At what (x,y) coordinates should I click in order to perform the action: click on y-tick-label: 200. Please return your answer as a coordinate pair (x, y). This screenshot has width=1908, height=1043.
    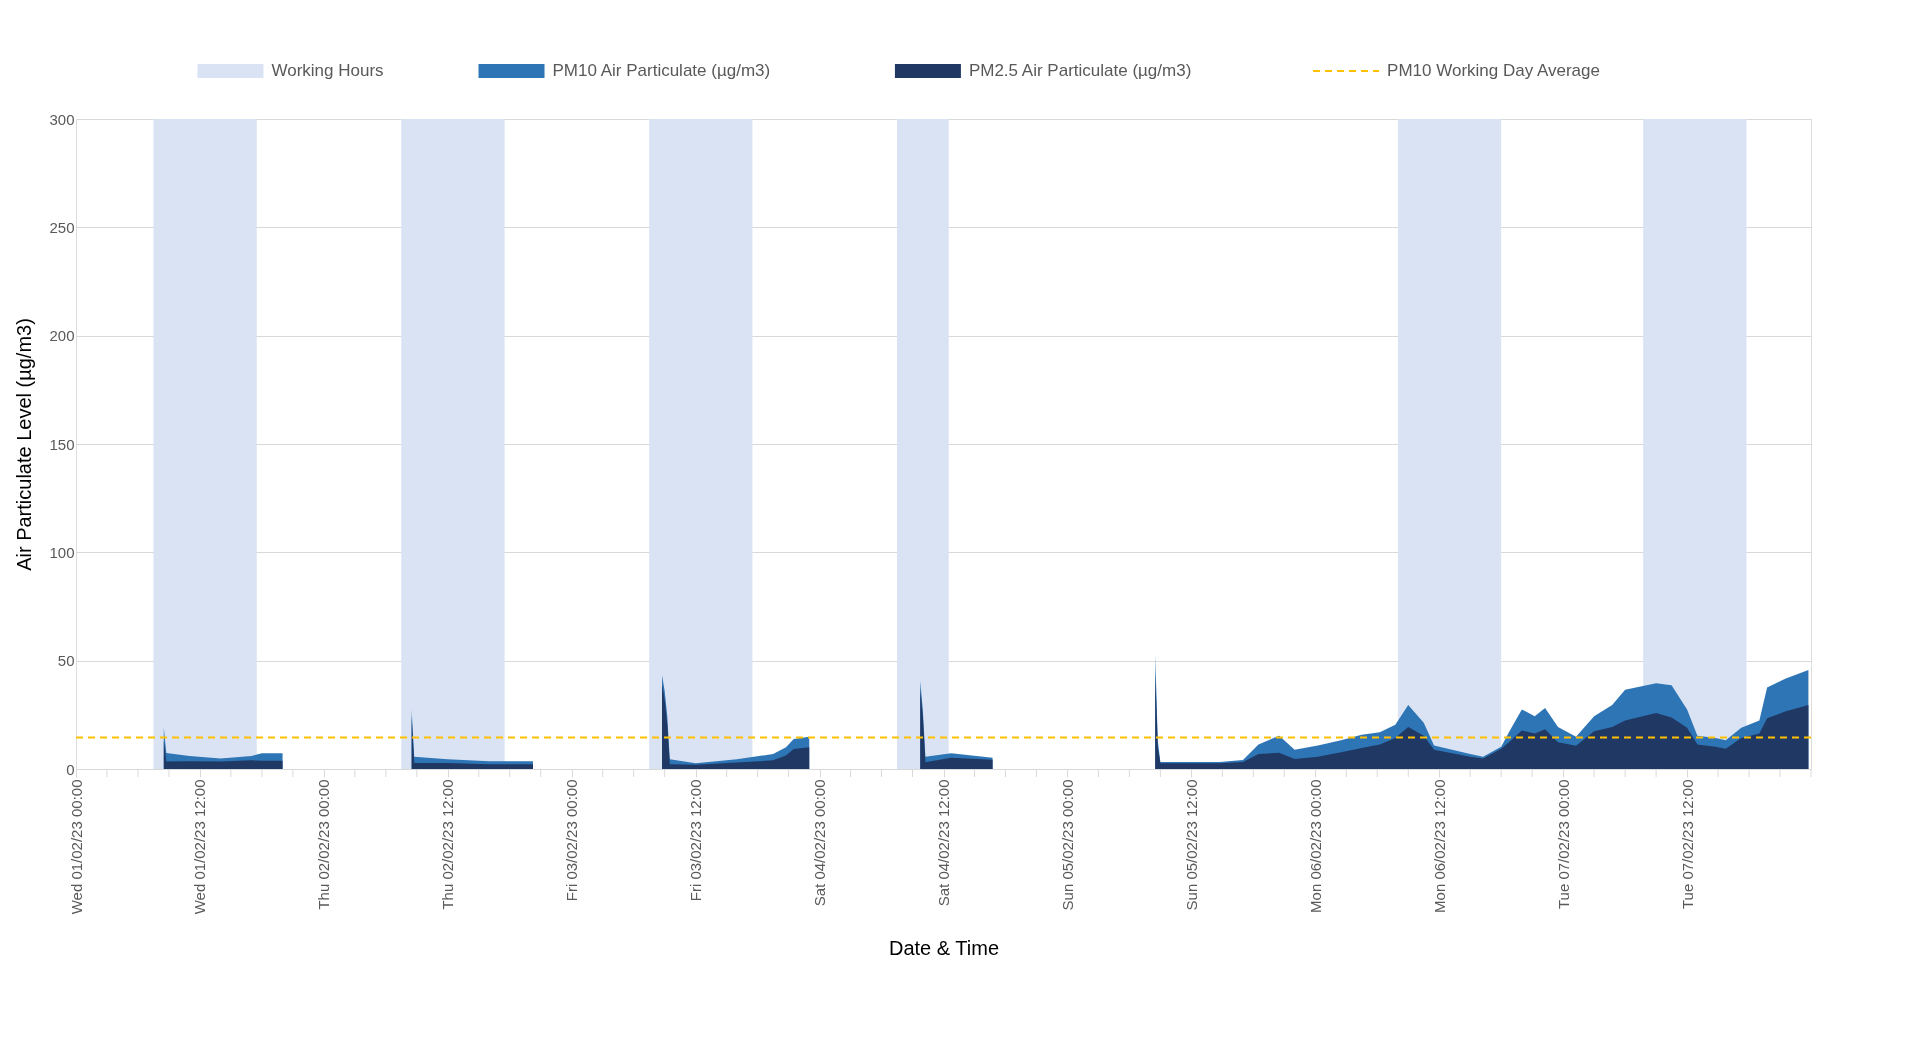
    Looking at the image, I should click on (62, 336).